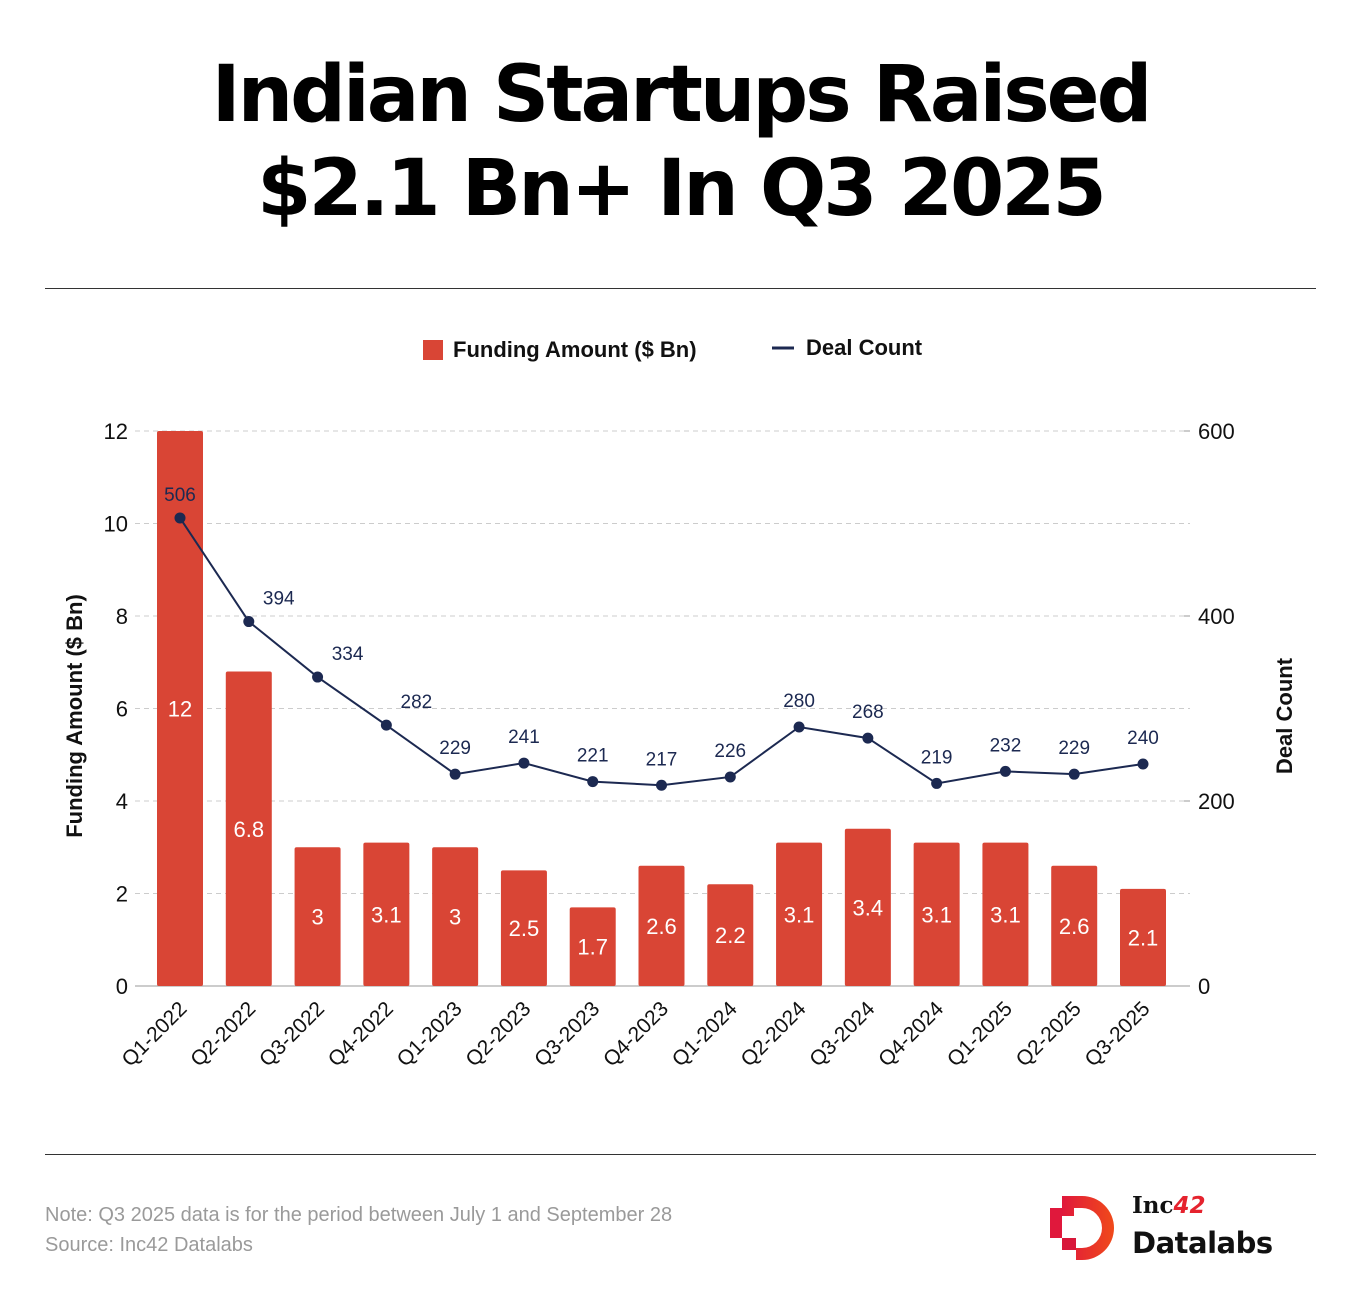 This screenshot has height=1294, width=1361. What do you see at coordinates (1216, 801) in the screenshot?
I see `y2-tick-label: 200` at bounding box center [1216, 801].